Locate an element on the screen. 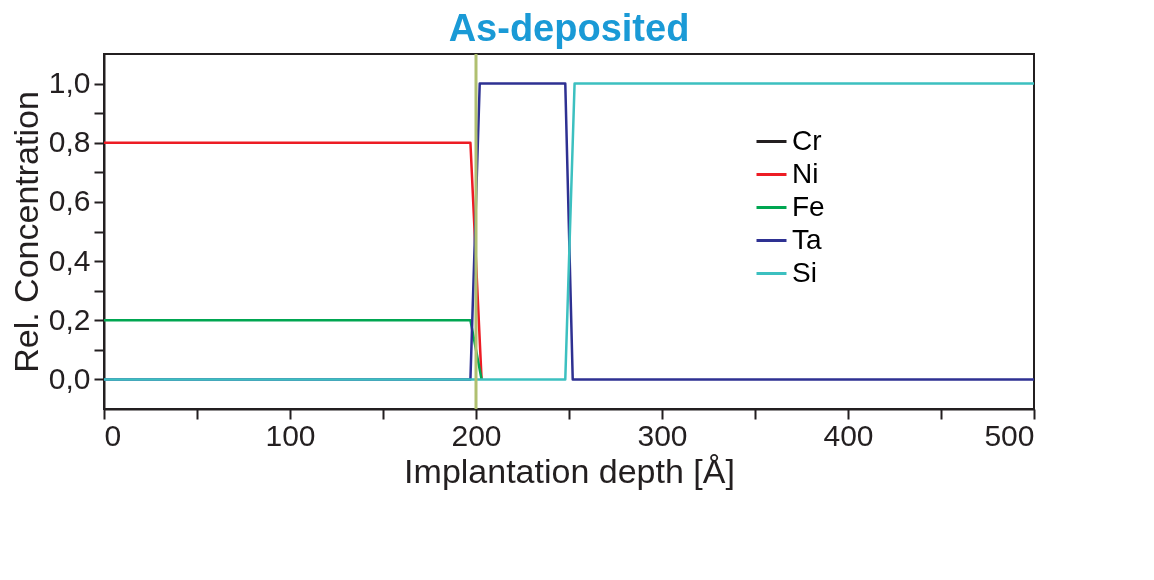 The width and height of the screenshot is (1154, 580). legend-label: Si is located at coordinates (804, 272).